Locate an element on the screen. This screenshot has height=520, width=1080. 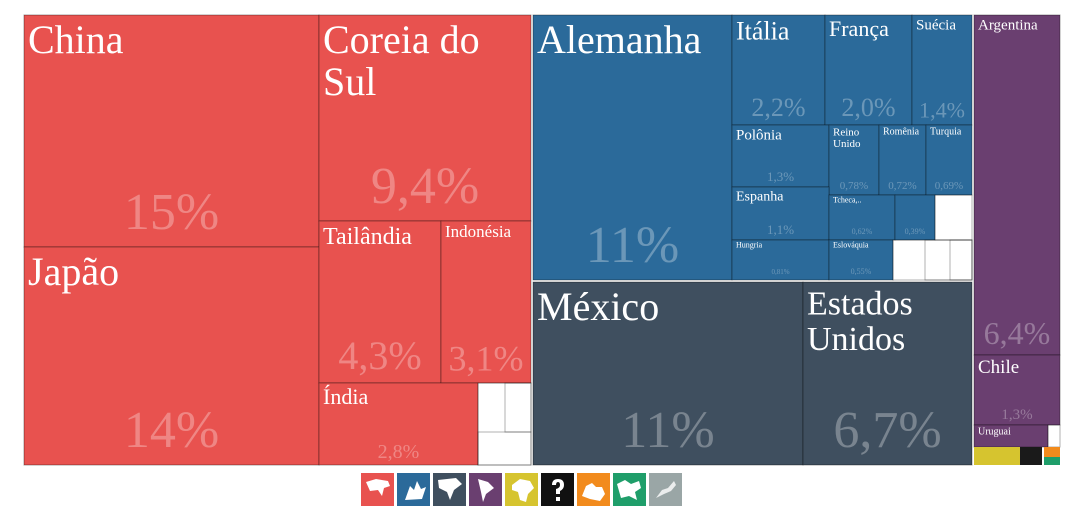
tile-group: Uruguai is located at coordinates (1011, 436).